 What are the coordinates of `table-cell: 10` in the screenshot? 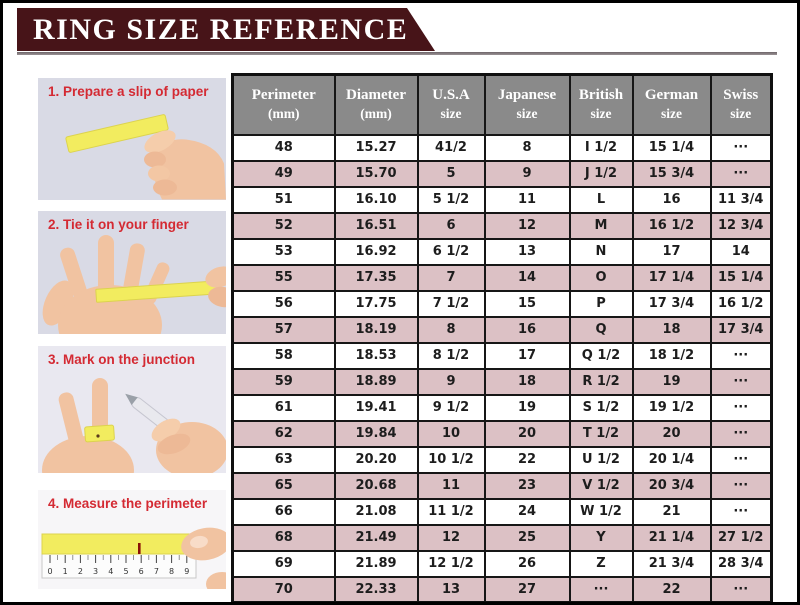 It's located at (451, 433).